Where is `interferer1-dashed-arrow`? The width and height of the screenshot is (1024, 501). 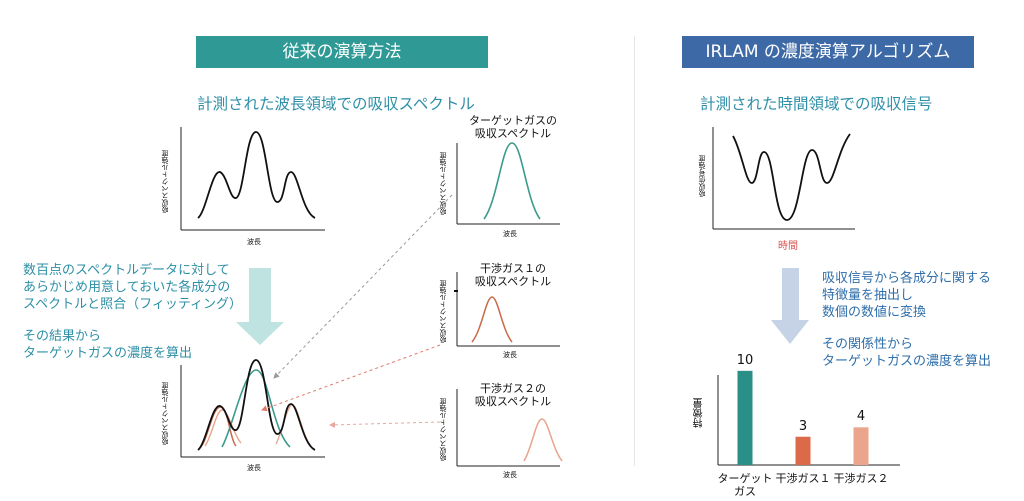 interferer1-dashed-arrow is located at coordinates (351, 378).